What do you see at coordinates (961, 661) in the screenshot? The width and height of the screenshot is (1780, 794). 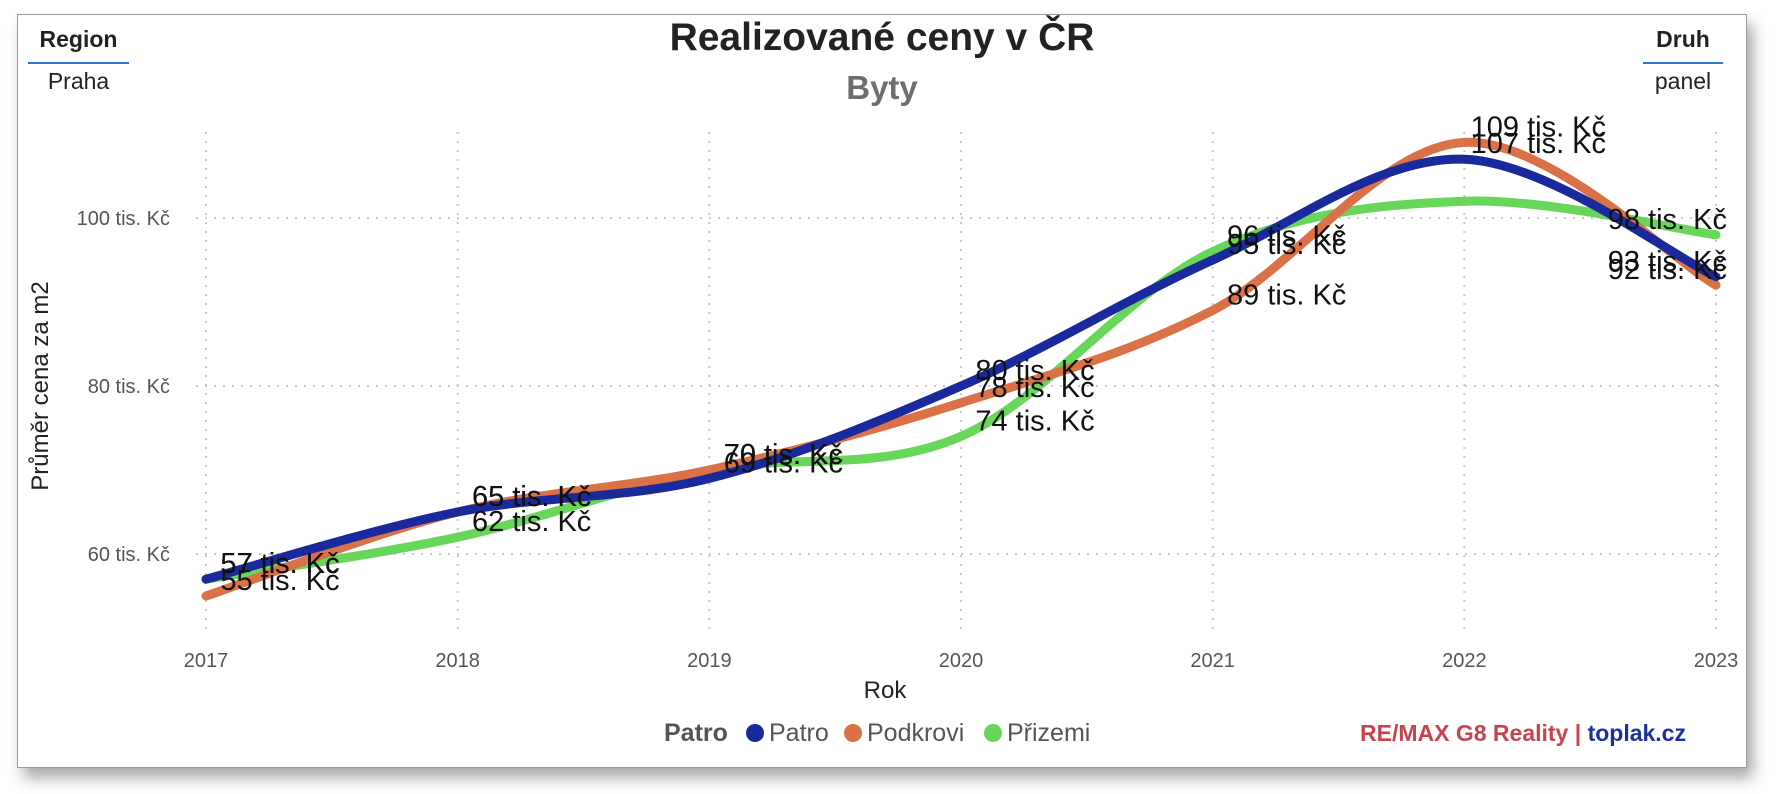 I see `x-tick-label: 2020` at bounding box center [961, 661].